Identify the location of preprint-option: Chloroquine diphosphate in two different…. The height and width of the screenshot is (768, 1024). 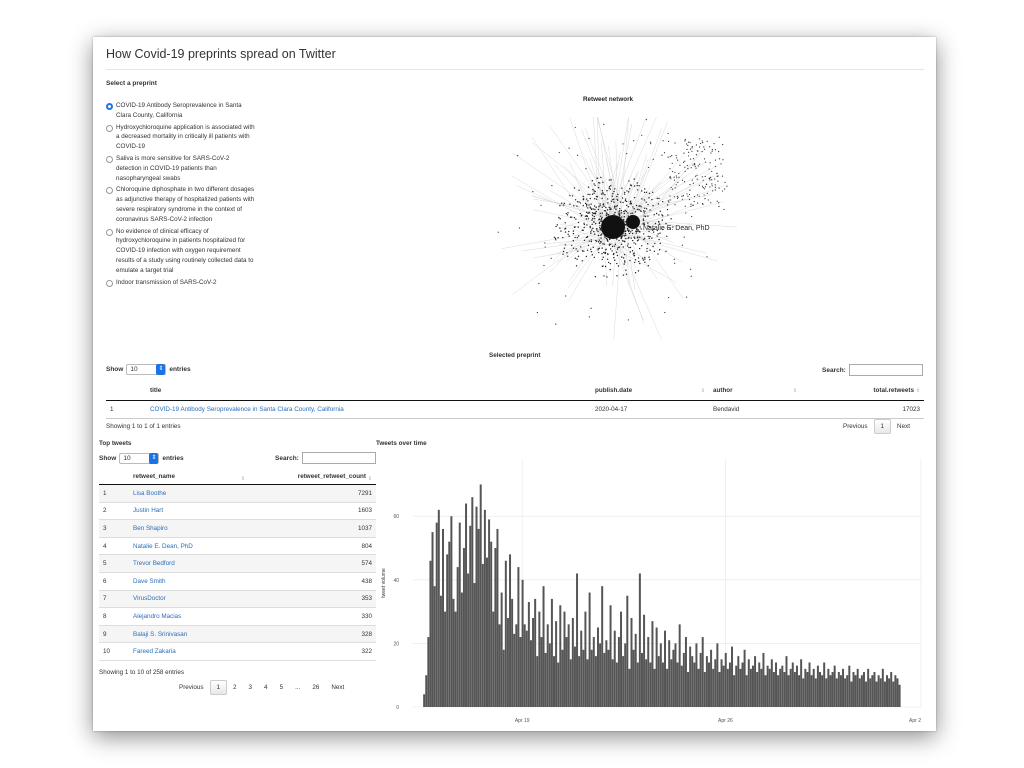
(181, 204).